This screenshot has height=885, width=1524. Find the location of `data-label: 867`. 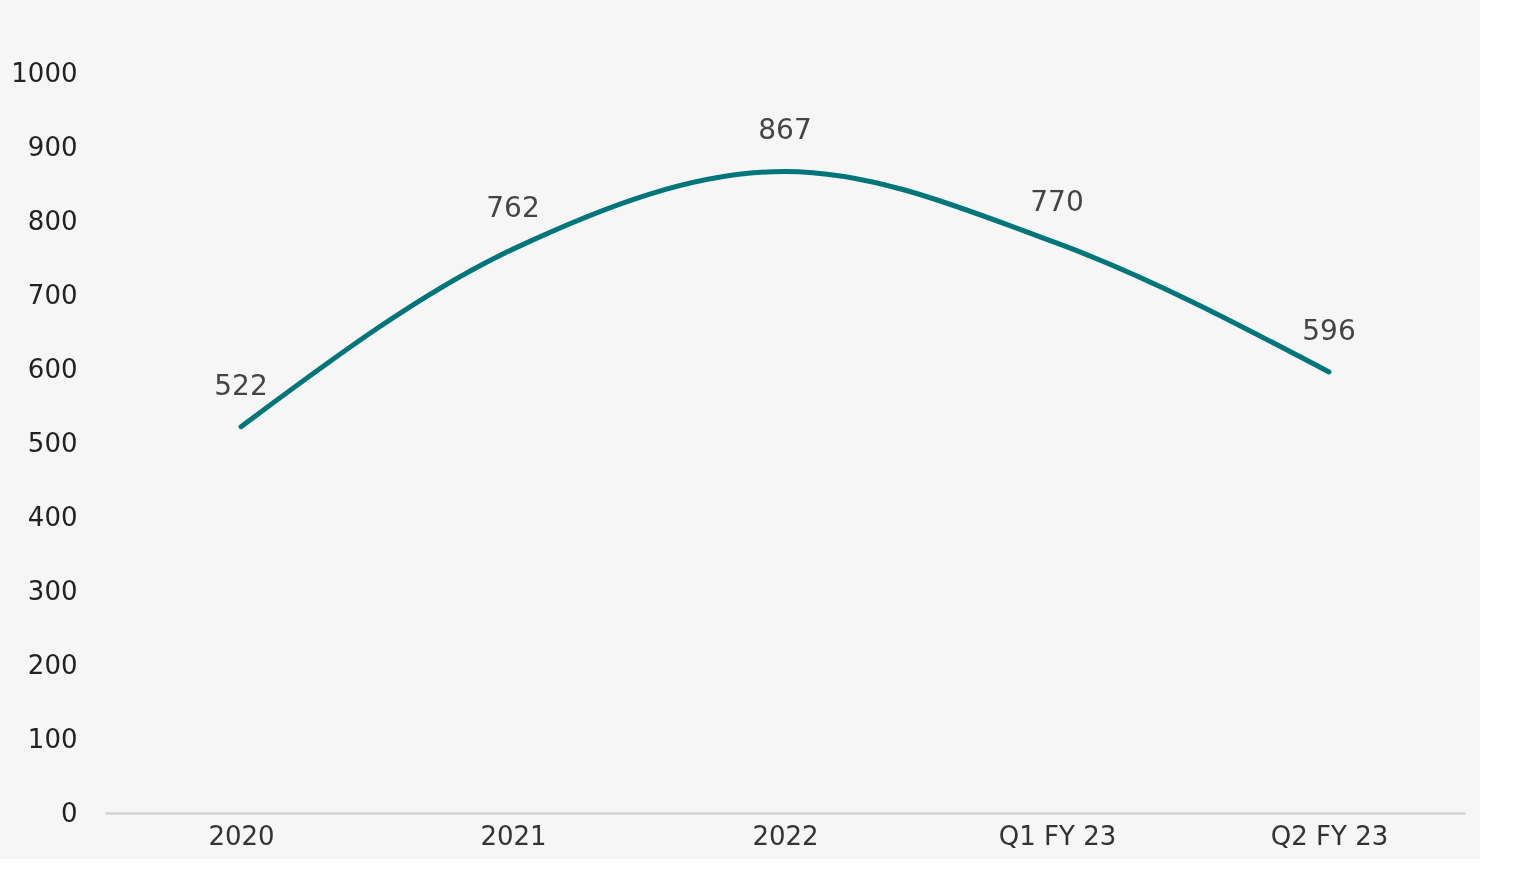

data-label: 867 is located at coordinates (785, 130).